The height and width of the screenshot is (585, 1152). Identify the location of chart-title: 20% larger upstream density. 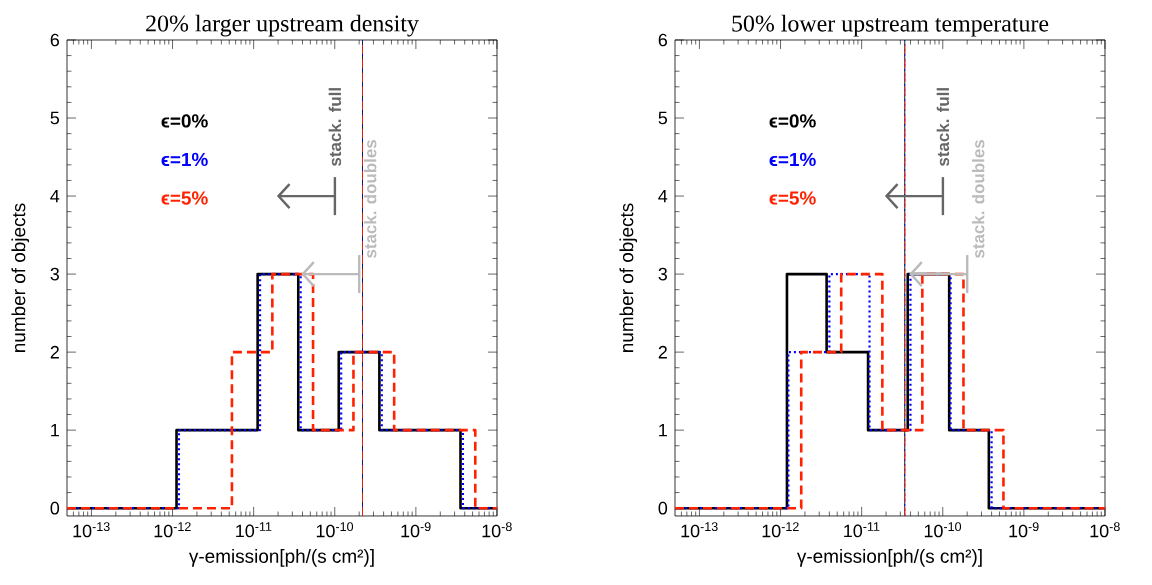
(282, 25).